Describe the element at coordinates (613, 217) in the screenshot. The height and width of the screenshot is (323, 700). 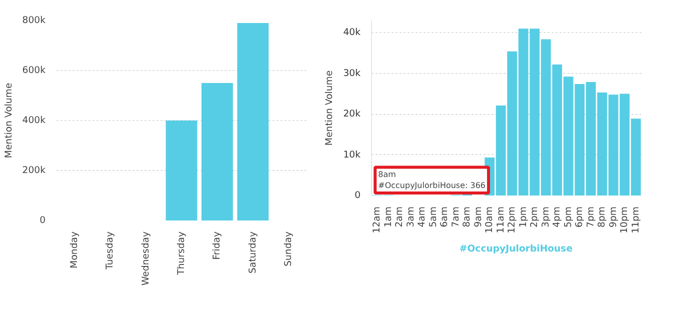
I see `x-tick-label: 9pm` at that location.